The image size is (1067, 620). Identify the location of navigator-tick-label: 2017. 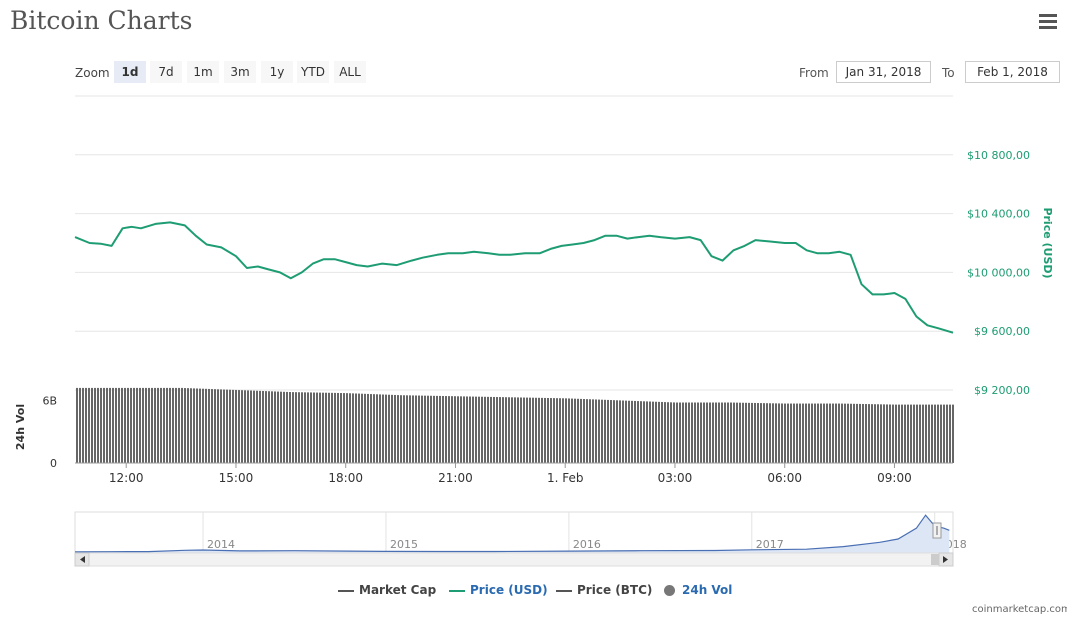
(770, 544).